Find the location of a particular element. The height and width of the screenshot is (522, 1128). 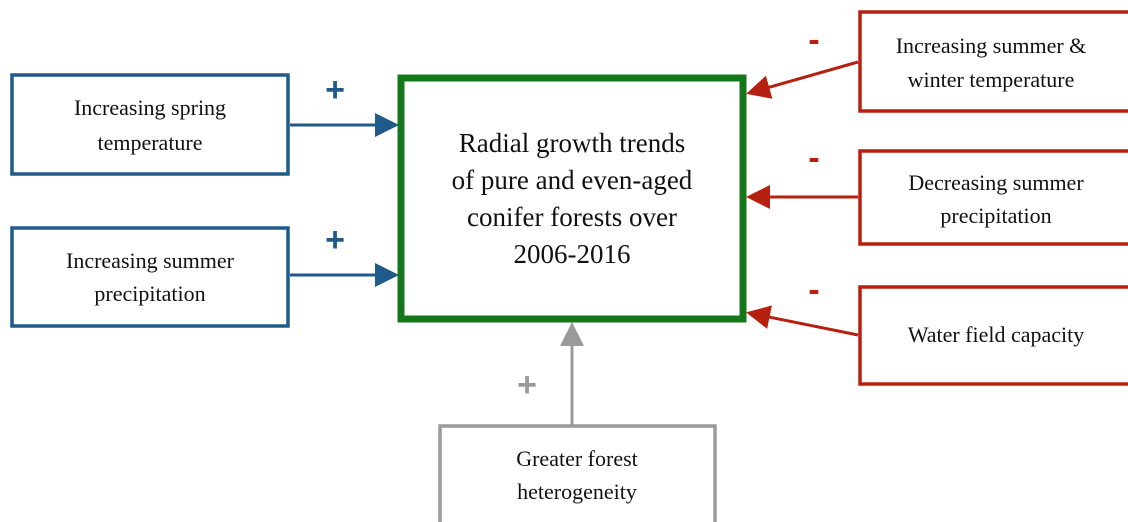

node-label: Decreasing summer is located at coordinates (996, 182).